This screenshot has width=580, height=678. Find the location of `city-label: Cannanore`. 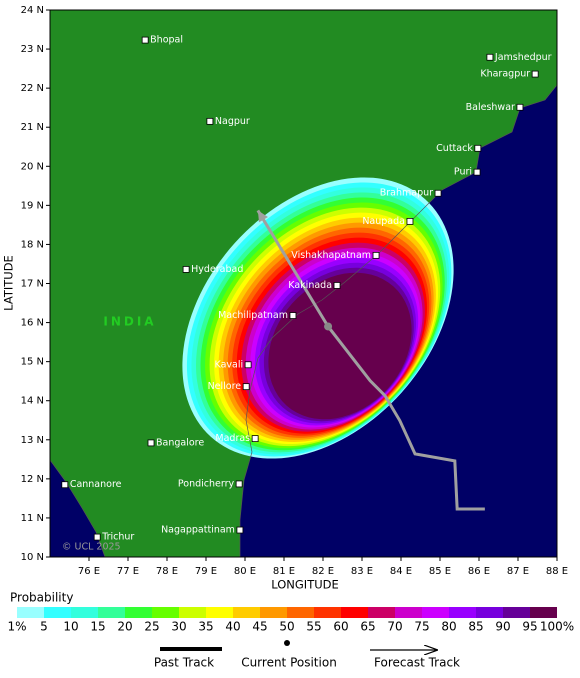

city-label: Cannanore is located at coordinates (96, 484).